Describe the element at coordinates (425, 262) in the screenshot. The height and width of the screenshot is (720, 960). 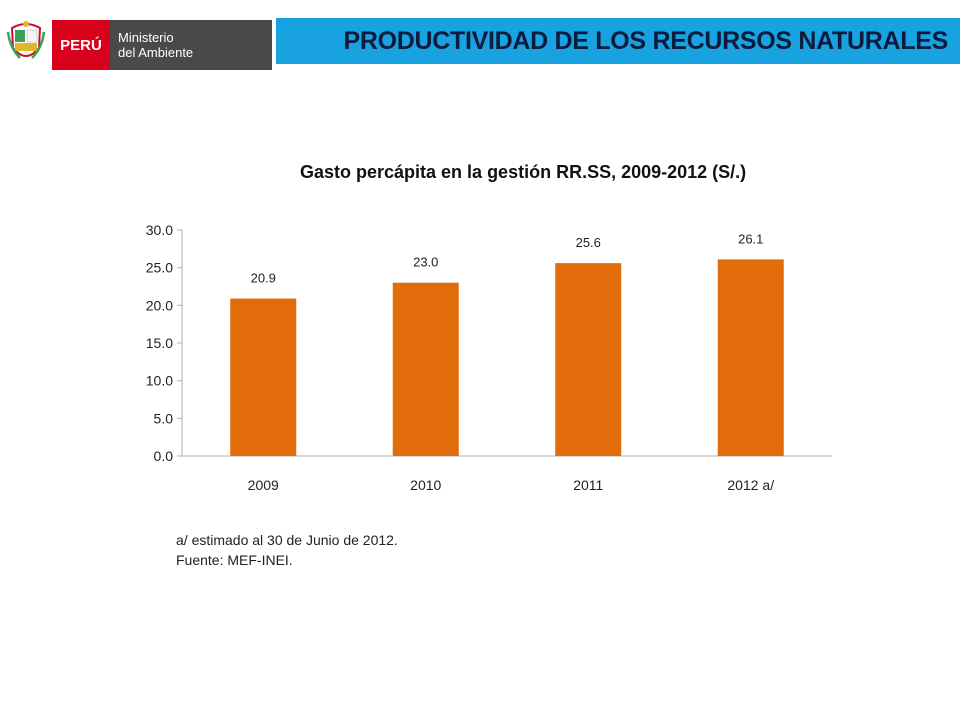
I see `data-label: 23.0` at that location.